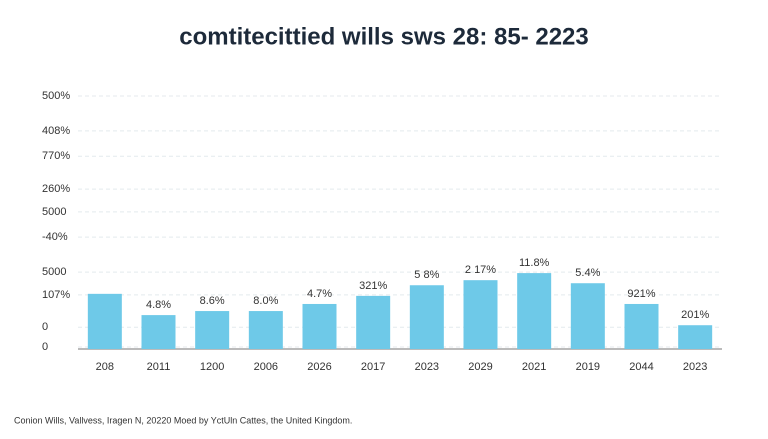  Describe the element at coordinates (426, 275) in the screenshot. I see `data-label: 5 8%` at that location.